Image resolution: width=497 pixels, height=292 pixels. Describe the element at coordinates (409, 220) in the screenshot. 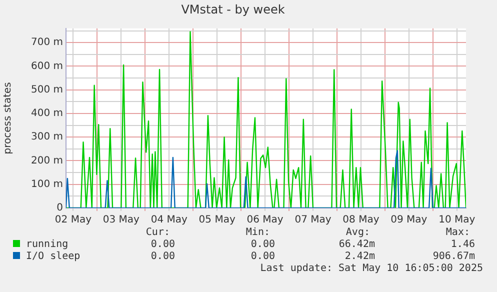

I see `x-tick-label: 09 May` at that location.